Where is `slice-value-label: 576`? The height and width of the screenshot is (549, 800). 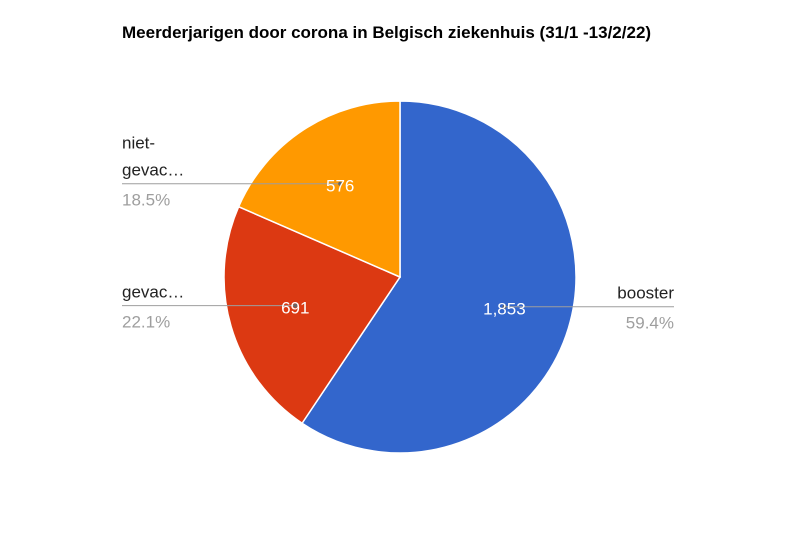 slice-value-label: 576 is located at coordinates (340, 186).